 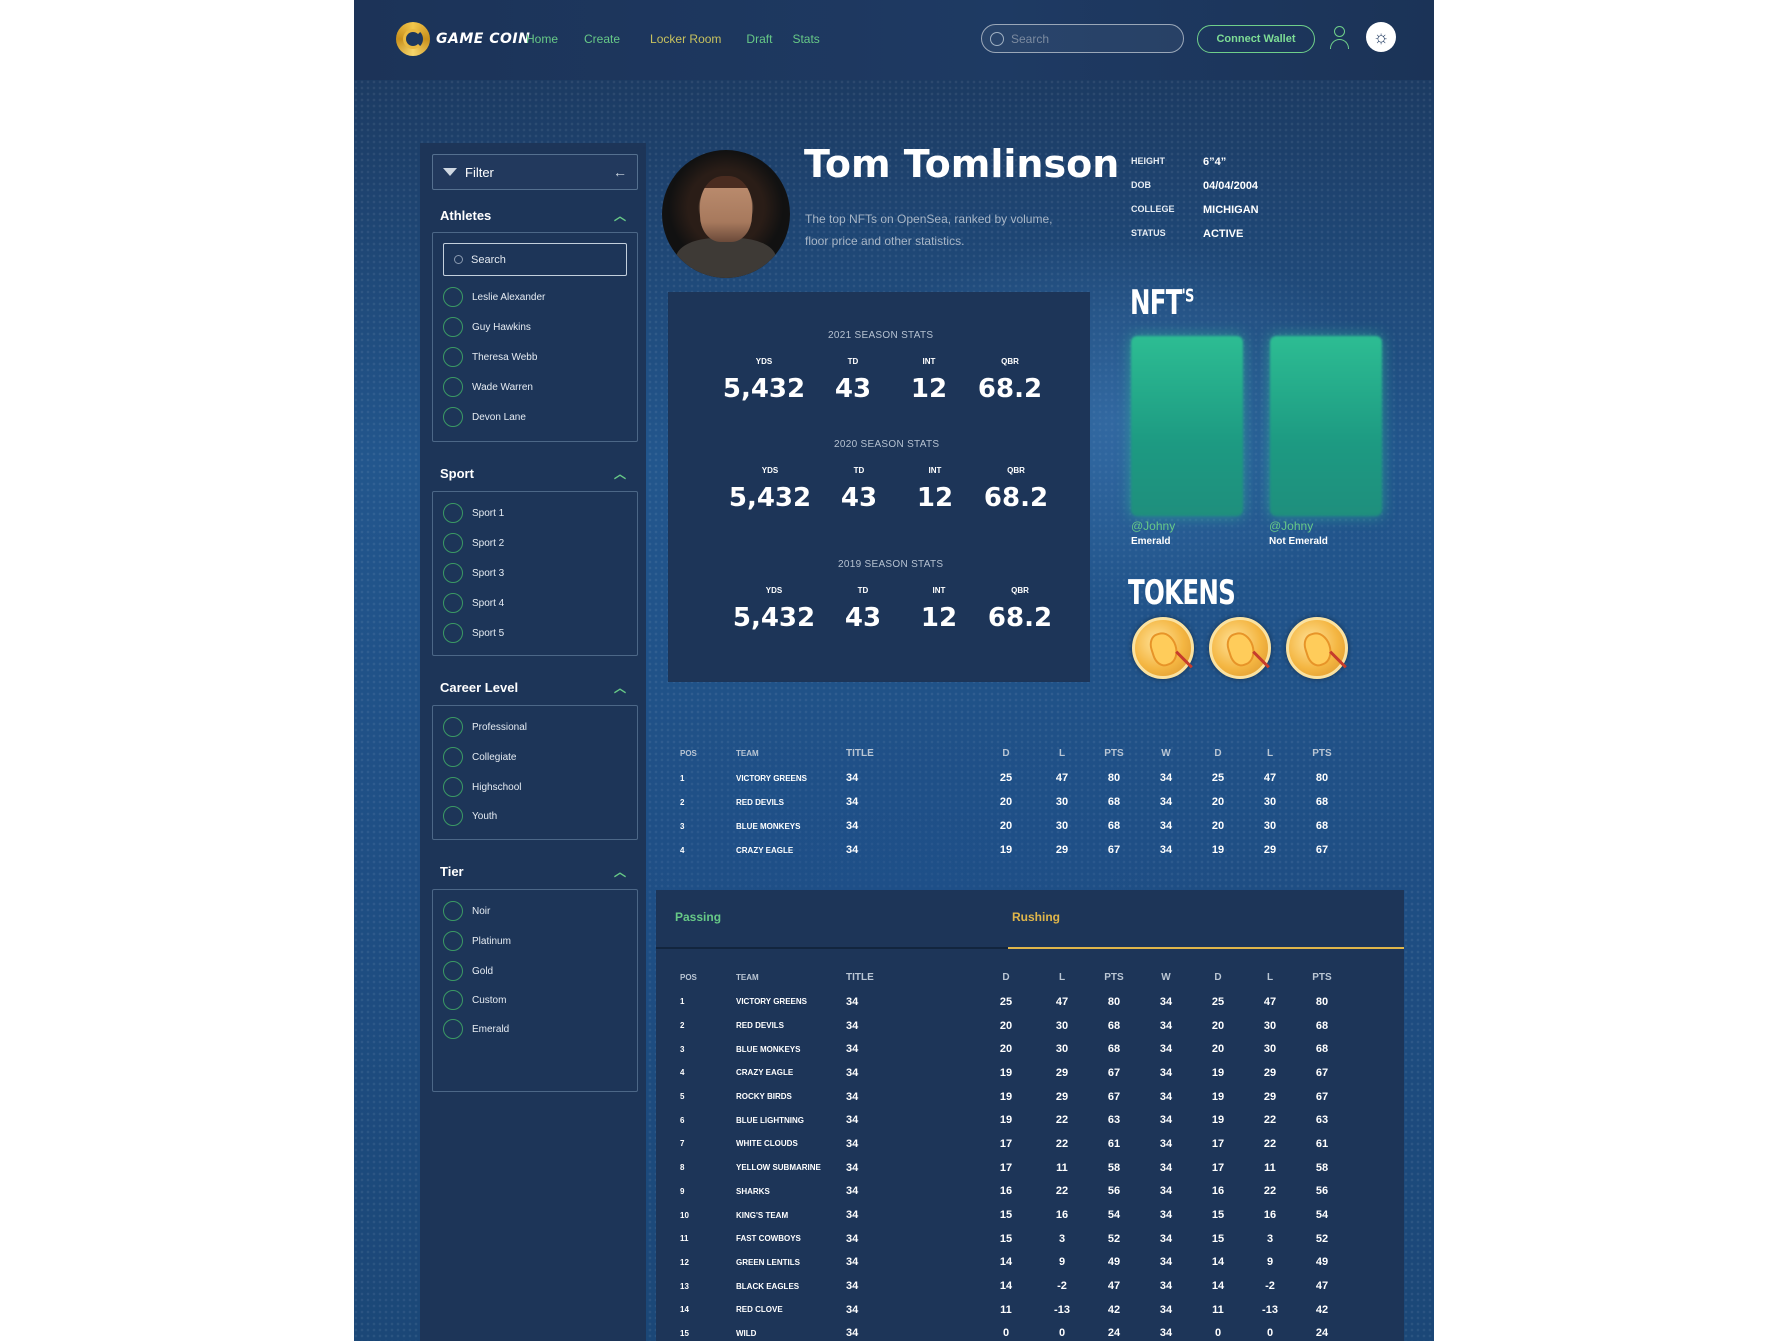 What do you see at coordinates (1256, 39) in the screenshot?
I see `connect-wallet-button: Connect Wallet` at bounding box center [1256, 39].